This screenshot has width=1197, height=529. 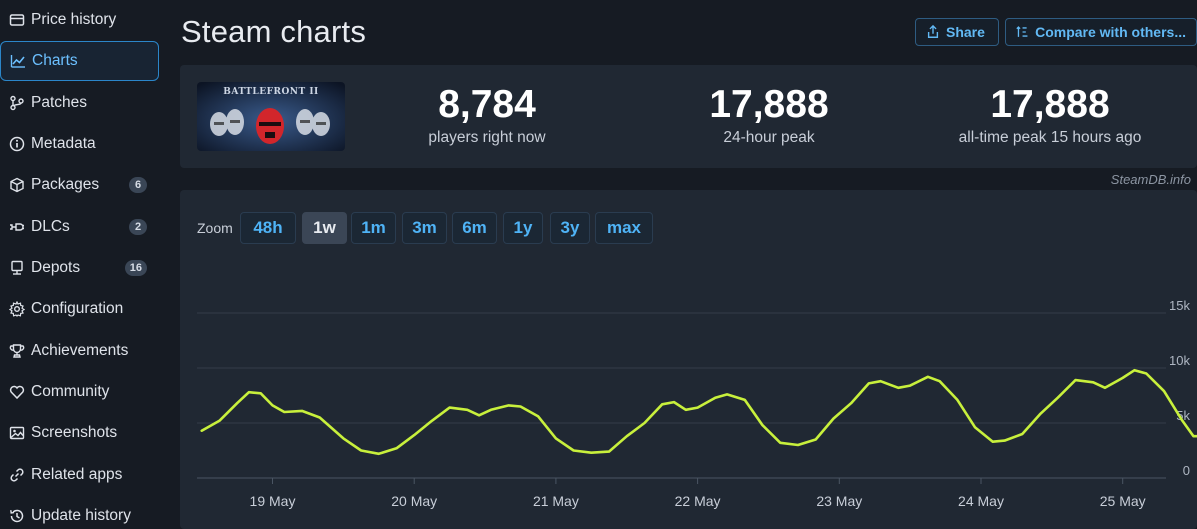 I want to click on all-time-peak-label: all-time peak 15 hours ago, so click(x=1050, y=137).